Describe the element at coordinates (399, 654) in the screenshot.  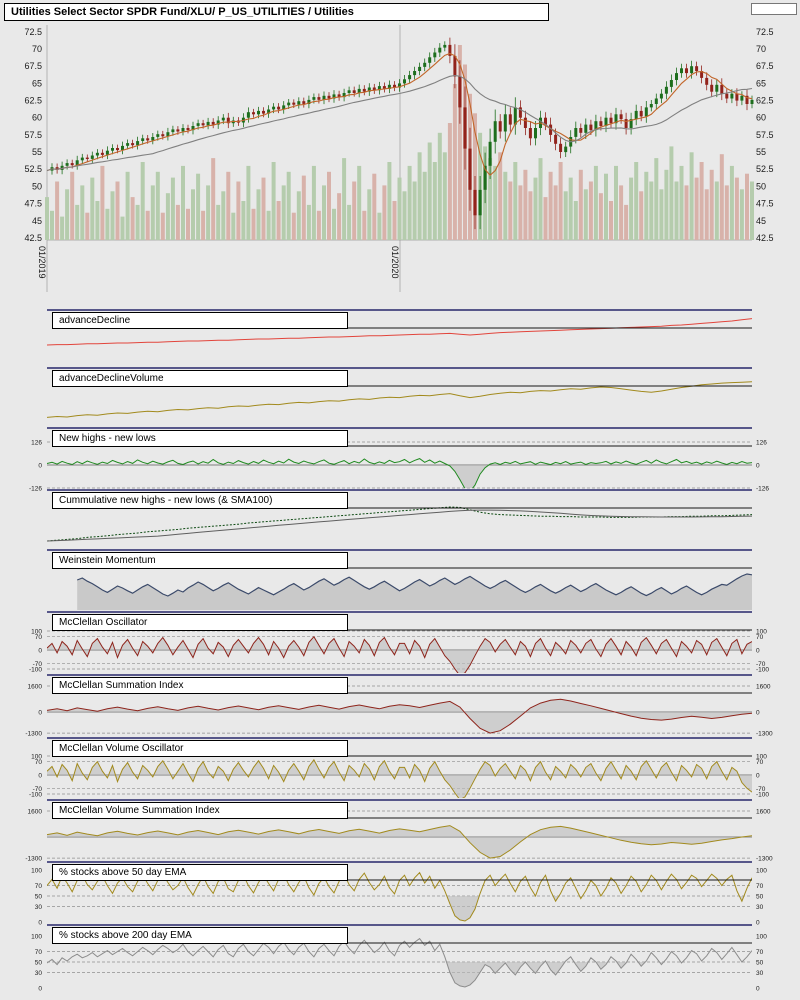
I see `mcclellan-oscillator-line` at that location.